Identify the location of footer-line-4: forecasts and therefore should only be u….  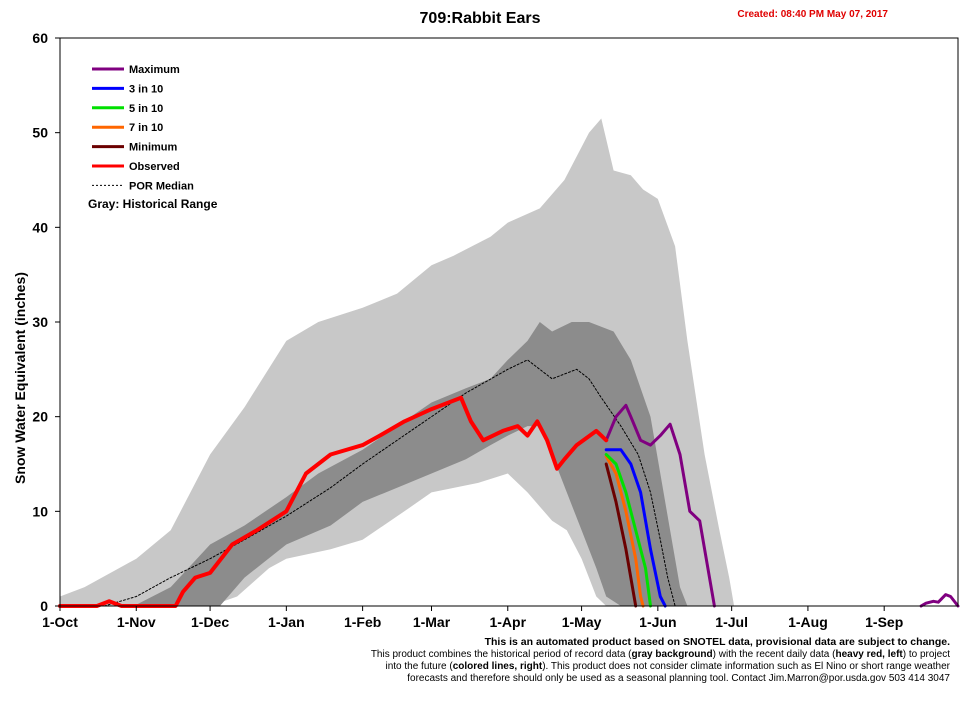
(678, 678).